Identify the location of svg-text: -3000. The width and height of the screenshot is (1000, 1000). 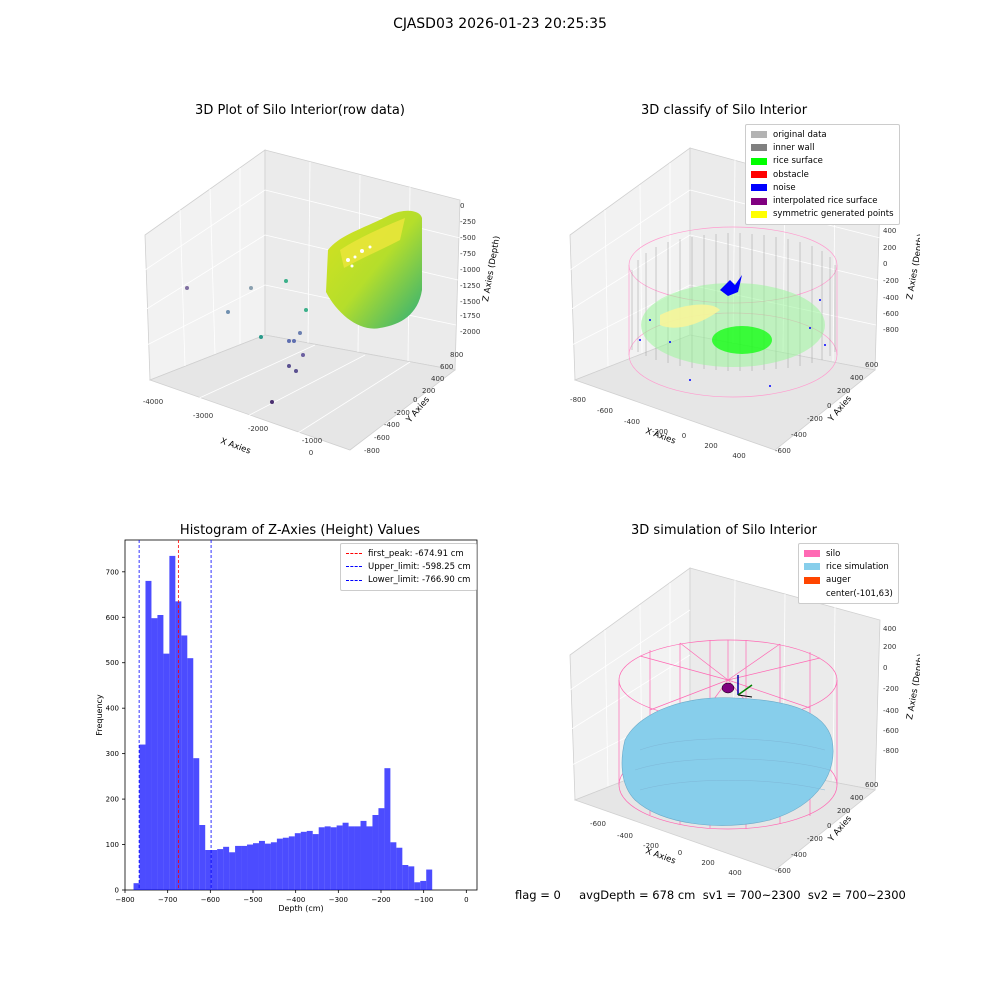
(203, 416).